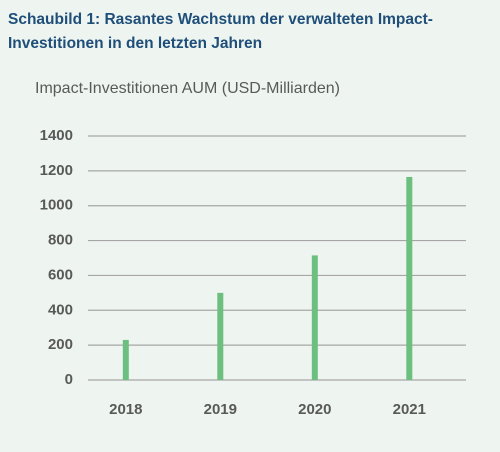 The height and width of the screenshot is (452, 500). I want to click on x-tick-label: 2019, so click(220, 409).